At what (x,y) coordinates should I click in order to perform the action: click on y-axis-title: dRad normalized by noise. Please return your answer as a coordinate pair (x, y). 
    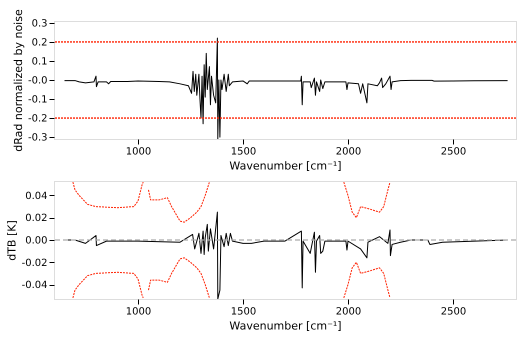
    Looking at the image, I should click on (18, 80).